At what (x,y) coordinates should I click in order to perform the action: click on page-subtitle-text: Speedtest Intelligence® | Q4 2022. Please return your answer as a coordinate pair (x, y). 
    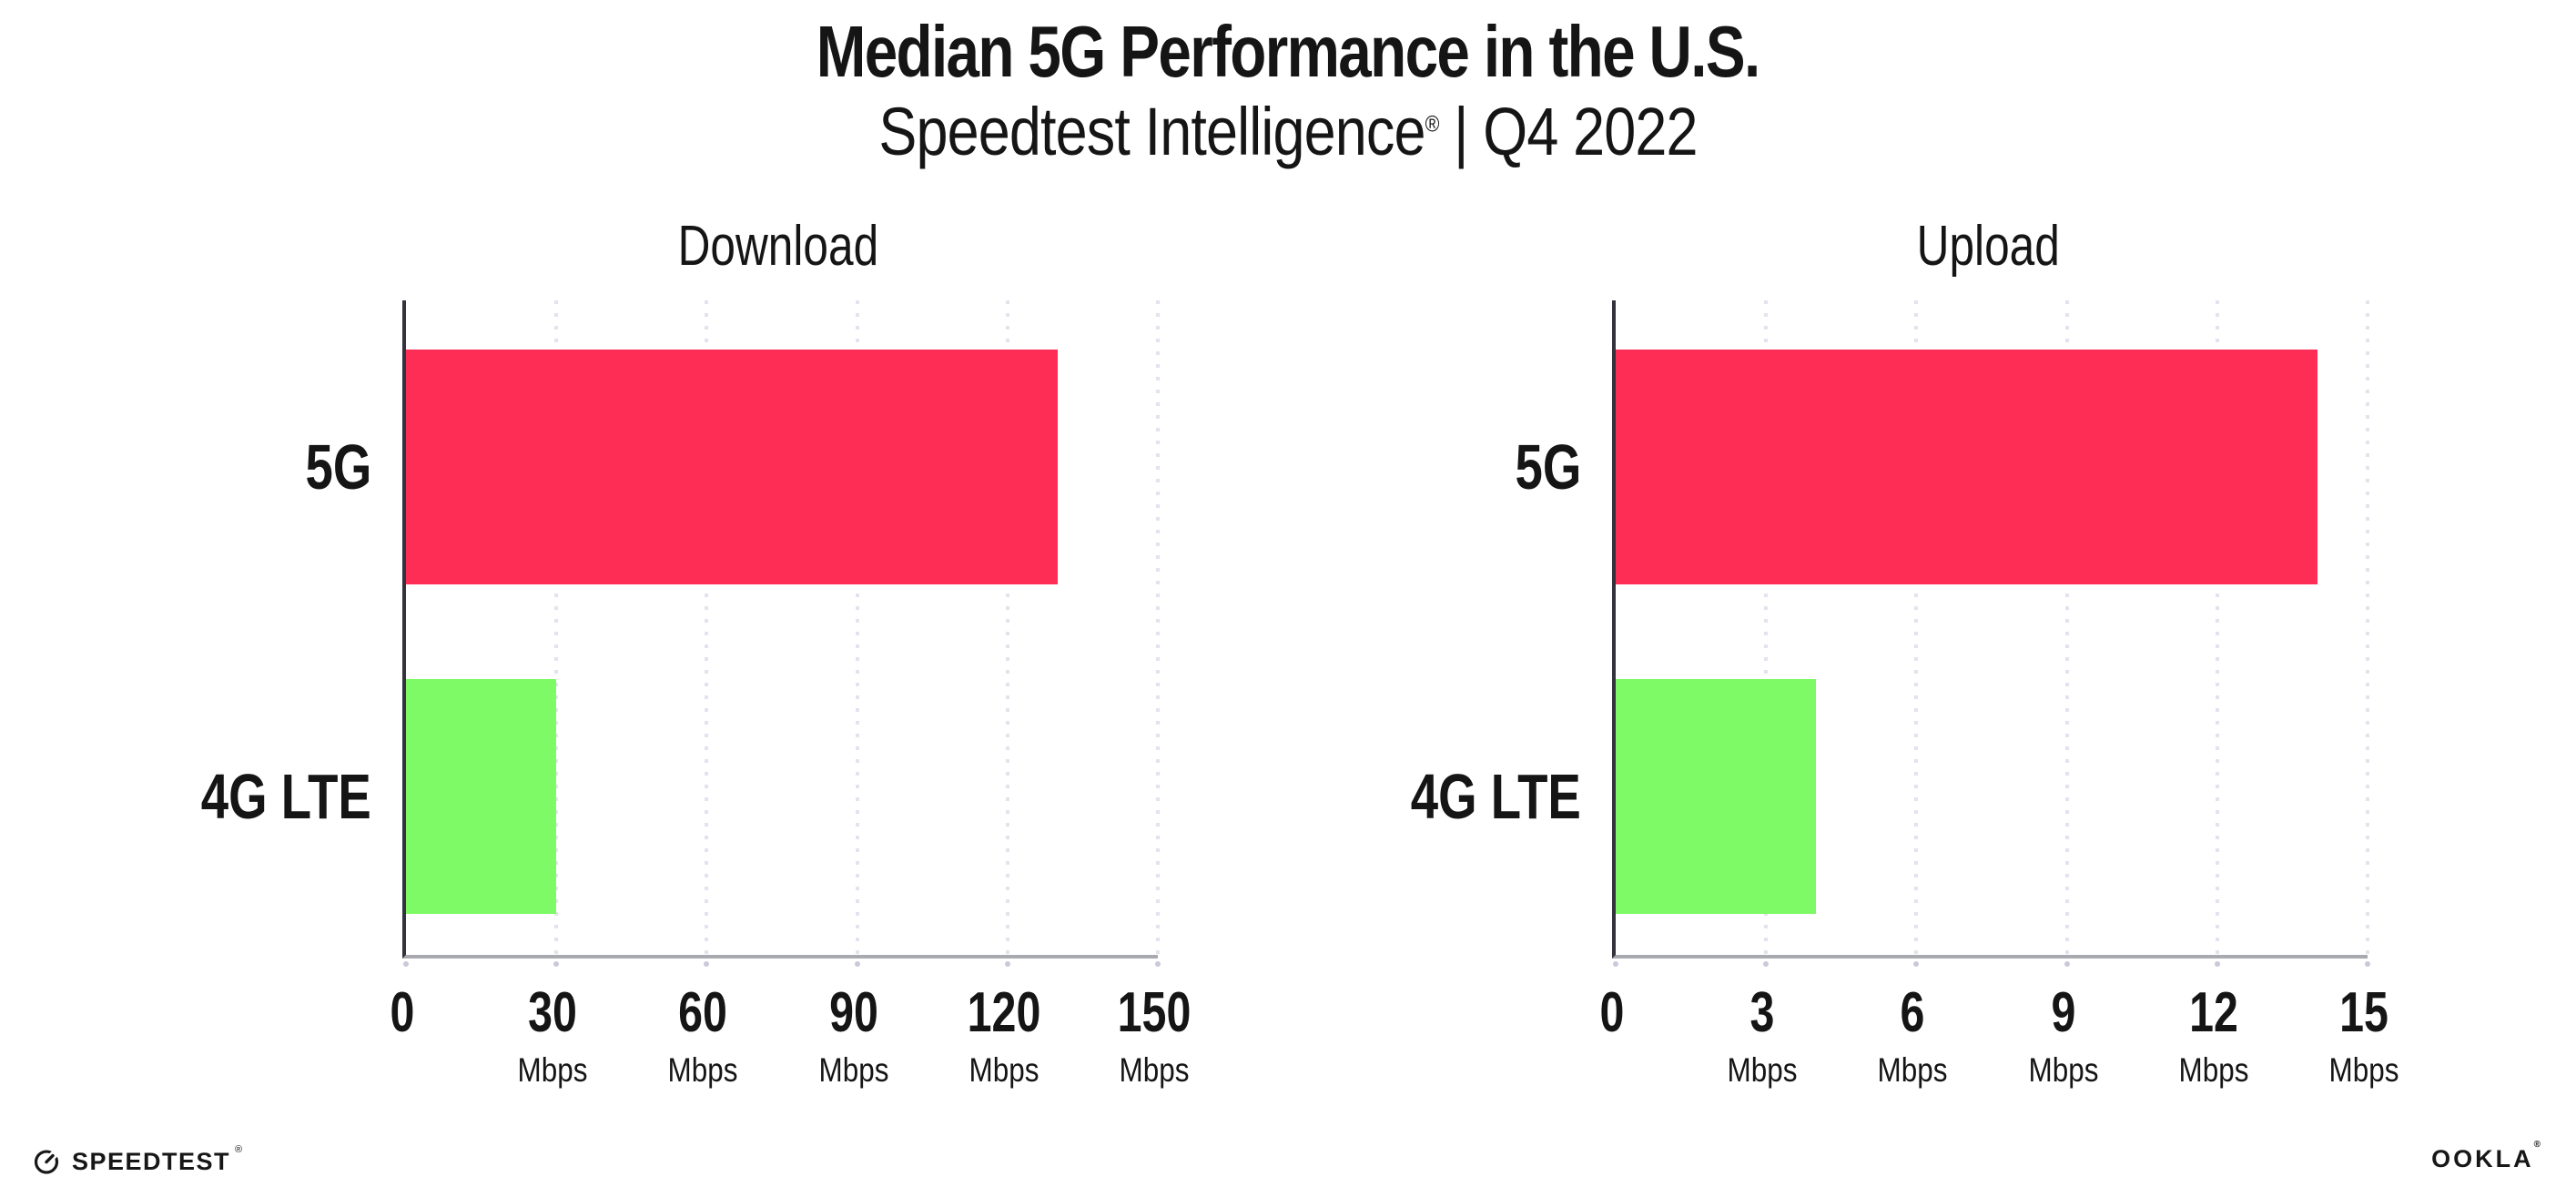
    Looking at the image, I should click on (1288, 132).